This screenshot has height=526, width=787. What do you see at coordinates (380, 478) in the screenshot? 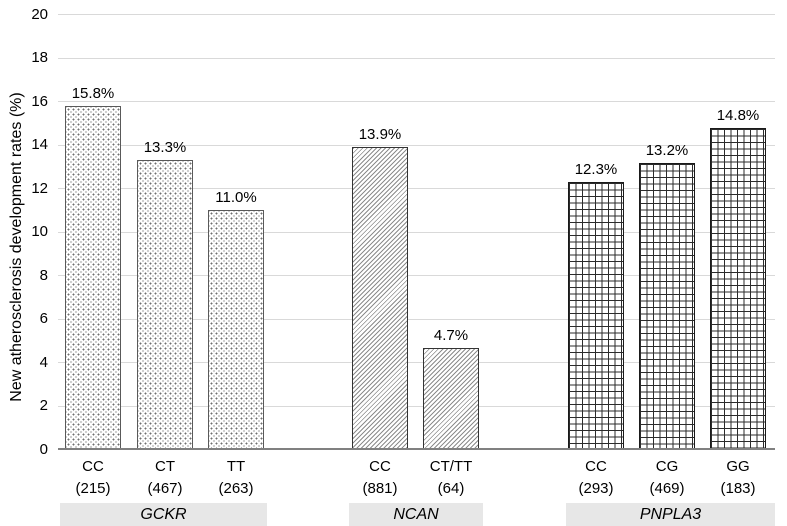
I see `category-label-ncan-cc: CC (881)` at bounding box center [380, 478].